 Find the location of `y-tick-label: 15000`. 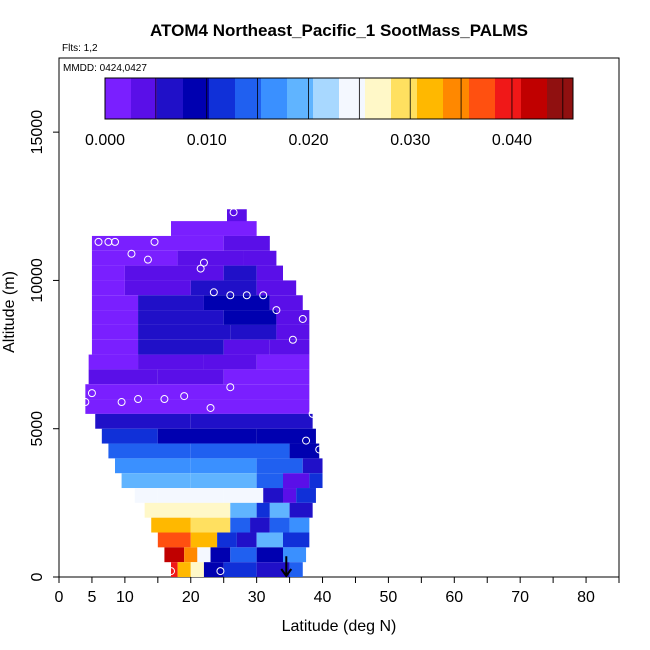

y-tick-label: 15000 is located at coordinates (37, 132).